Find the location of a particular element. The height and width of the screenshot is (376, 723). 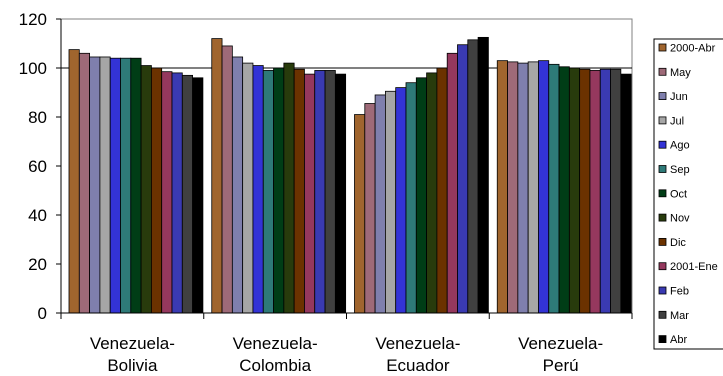

x-category-label: Venezuela-Ecuador is located at coordinates (417, 354).